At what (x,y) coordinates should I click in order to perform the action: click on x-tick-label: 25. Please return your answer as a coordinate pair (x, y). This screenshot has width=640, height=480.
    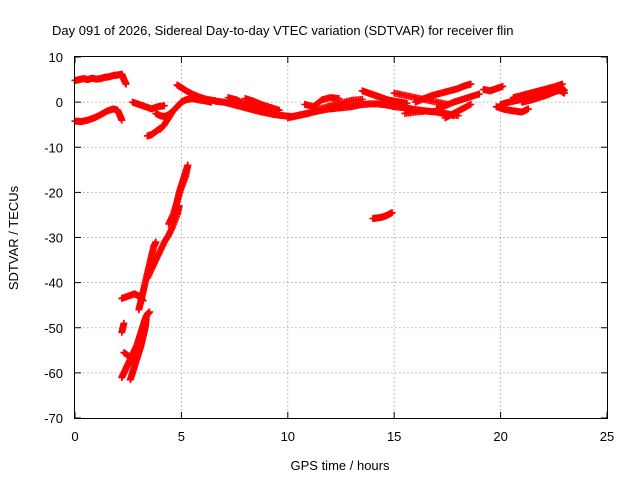
    Looking at the image, I should click on (607, 436).